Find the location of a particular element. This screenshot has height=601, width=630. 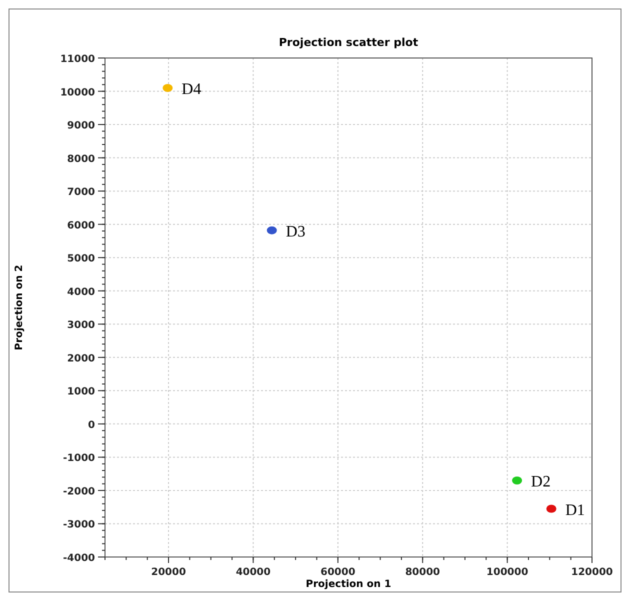

y-tick-label: -1000 is located at coordinates (79, 458).